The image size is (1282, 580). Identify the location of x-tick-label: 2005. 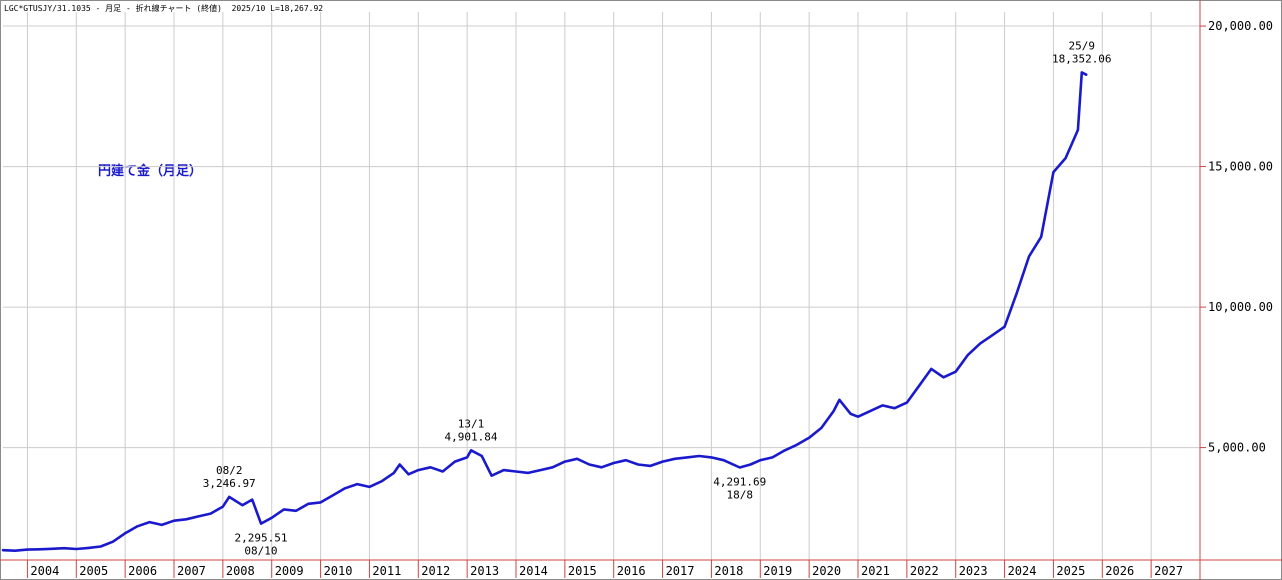
(93, 571).